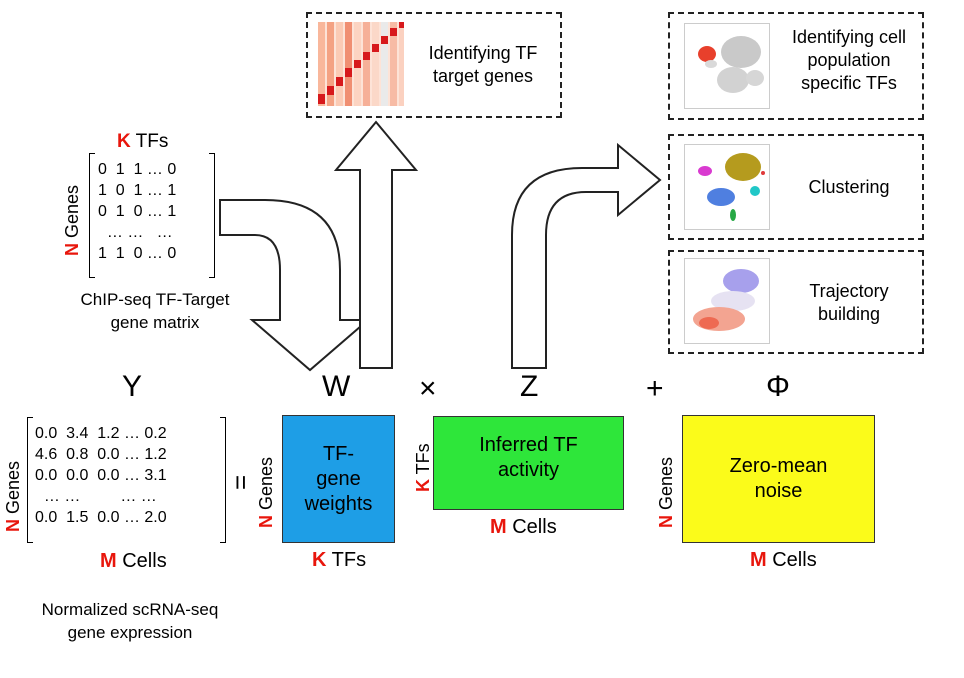  What do you see at coordinates (523, 527) in the screenshot?
I see `z-m-cells-label: M Cells` at bounding box center [523, 527].